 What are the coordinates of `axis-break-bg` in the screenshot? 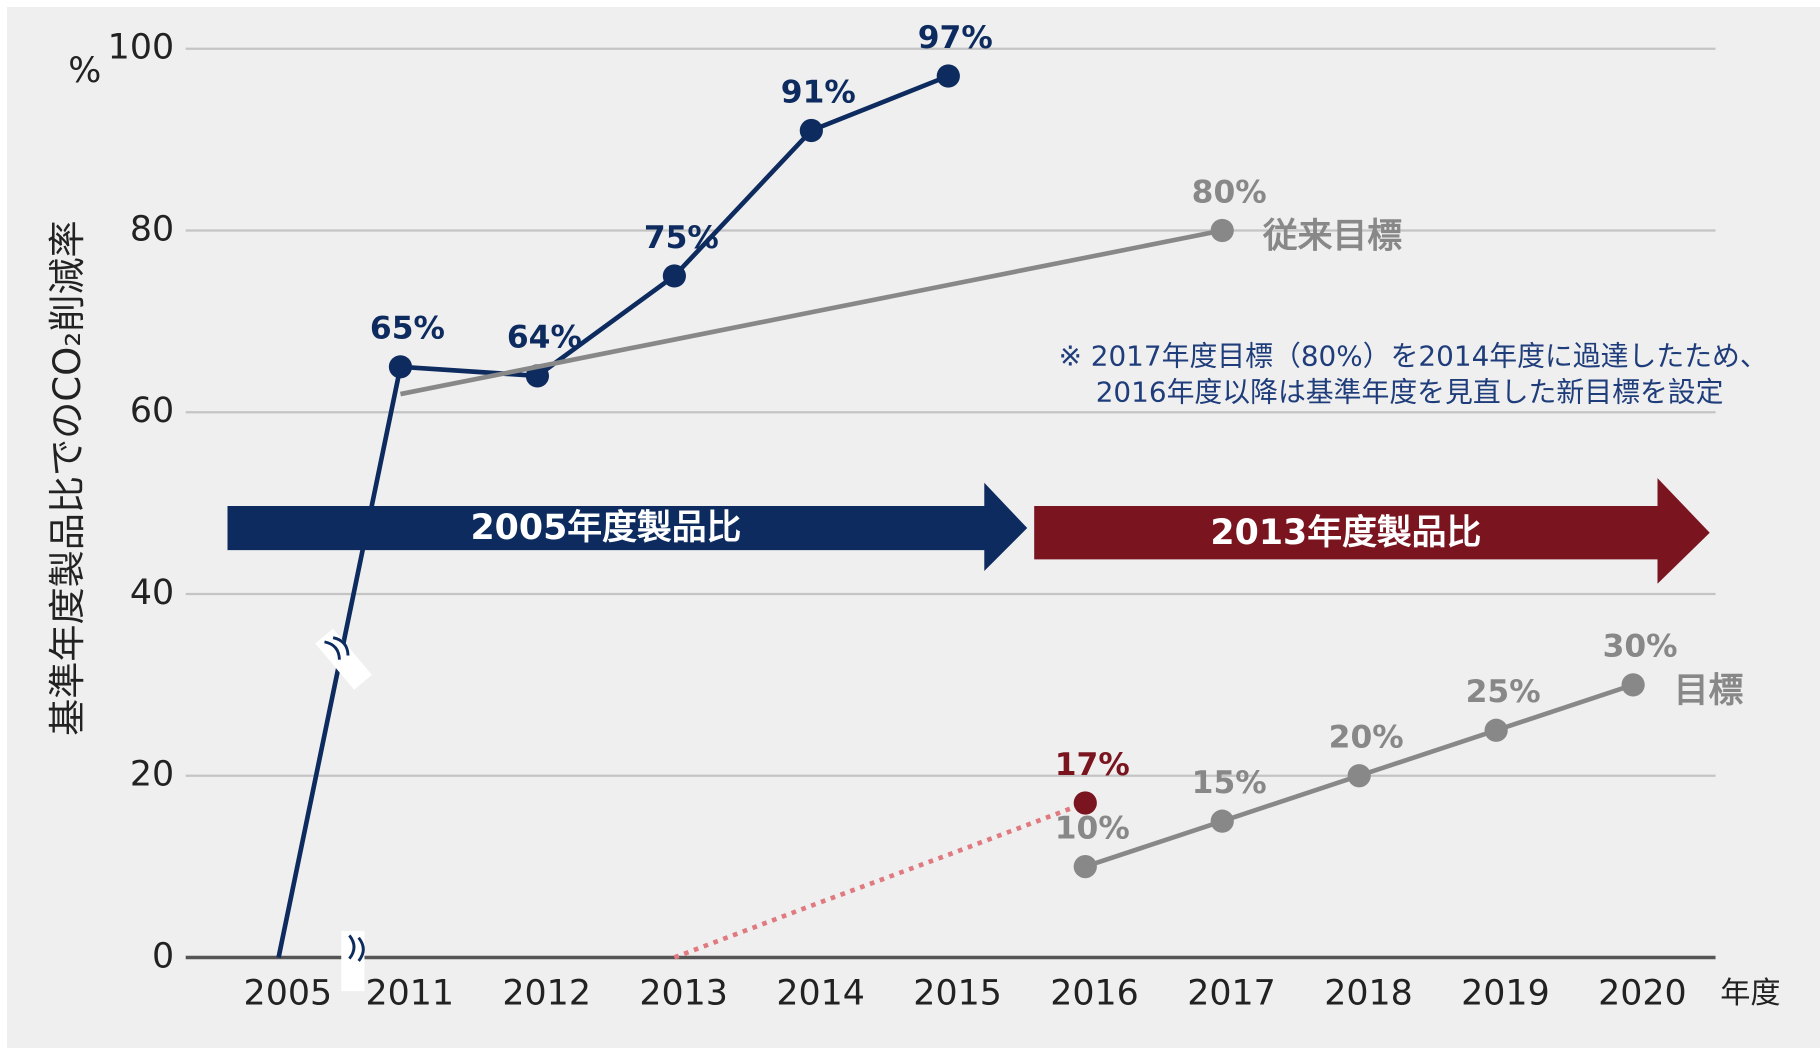 It's located at (353, 961).